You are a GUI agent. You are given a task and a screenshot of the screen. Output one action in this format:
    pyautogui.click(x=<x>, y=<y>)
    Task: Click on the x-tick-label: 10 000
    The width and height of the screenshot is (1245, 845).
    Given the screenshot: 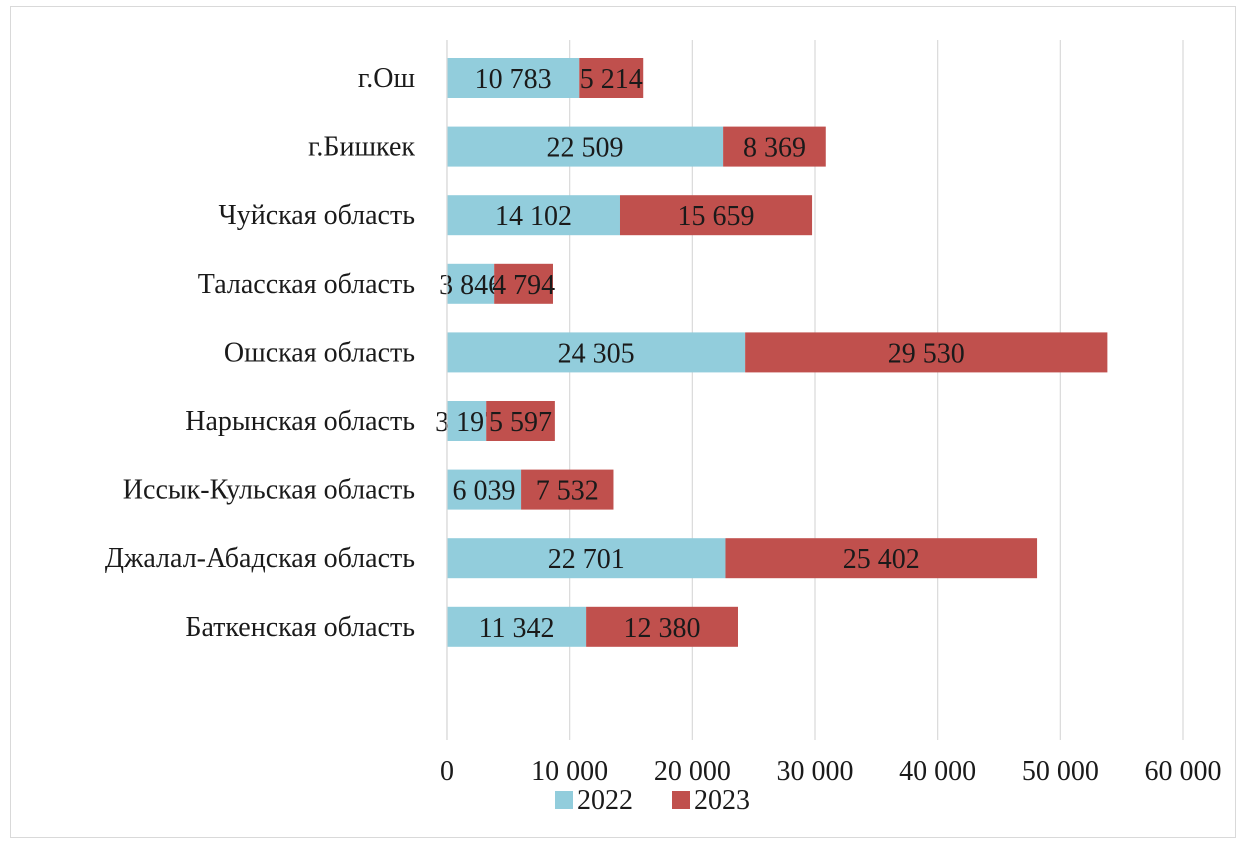 What is the action you would take?
    pyautogui.click(x=569, y=771)
    